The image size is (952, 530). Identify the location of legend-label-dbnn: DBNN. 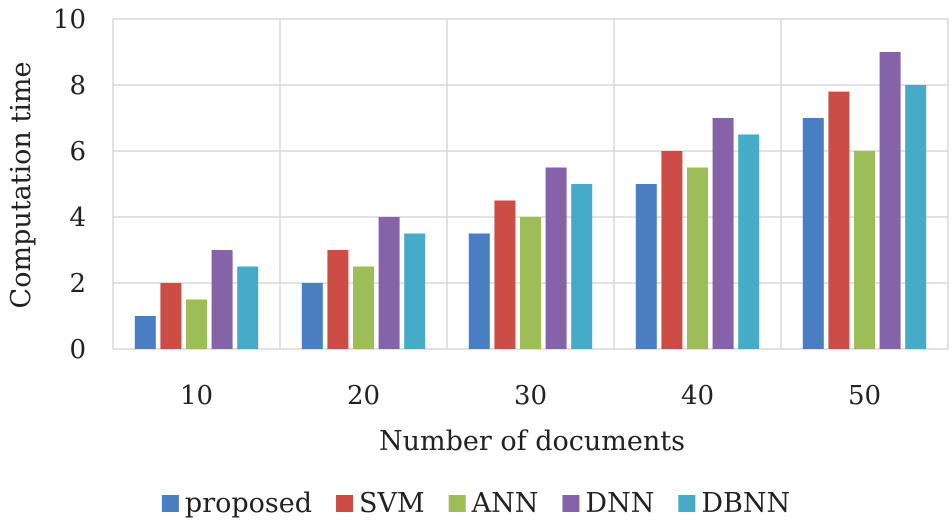
(745, 503).